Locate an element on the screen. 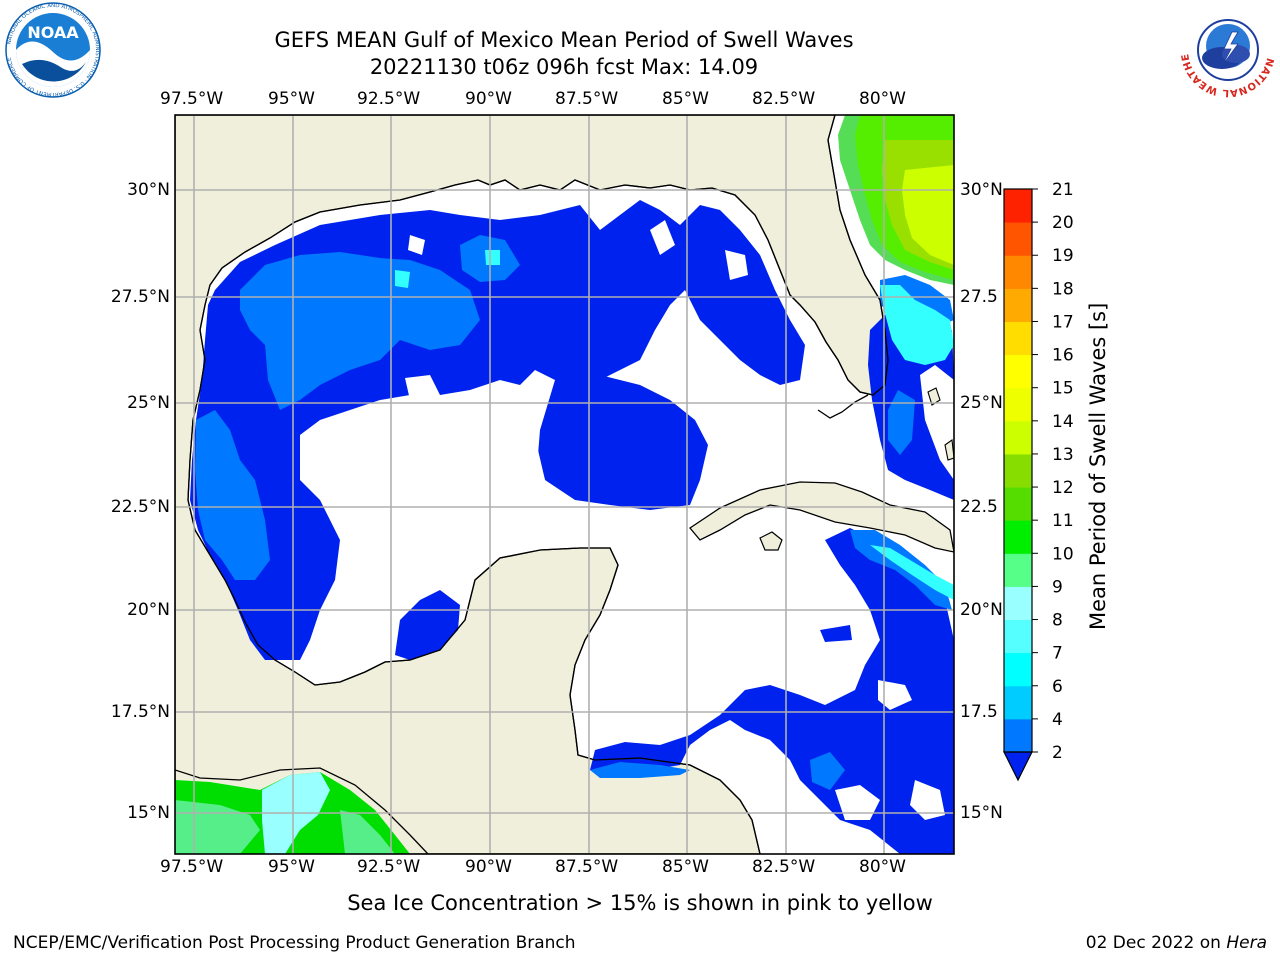 The width and height of the screenshot is (1280, 960). lat-tick-right: 17.5 is located at coordinates (979, 712).